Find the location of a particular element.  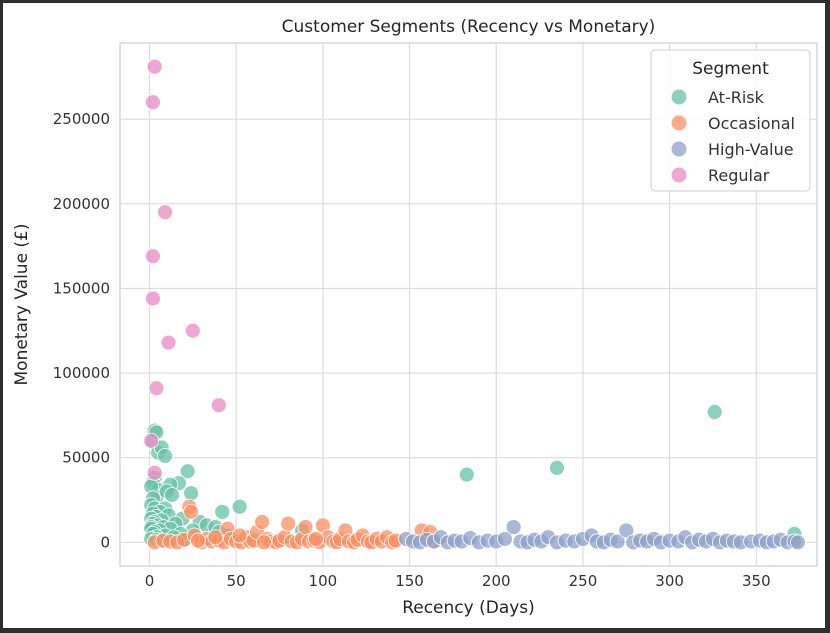

legend-items: At-Risk Occasional High-Value Regular is located at coordinates (733, 136).